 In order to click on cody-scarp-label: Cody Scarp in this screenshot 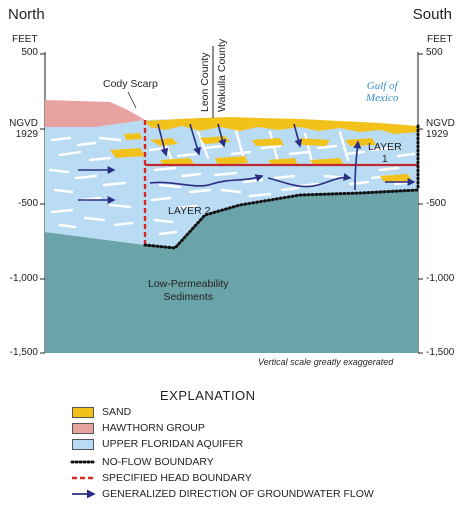, I will do `click(130, 84)`.